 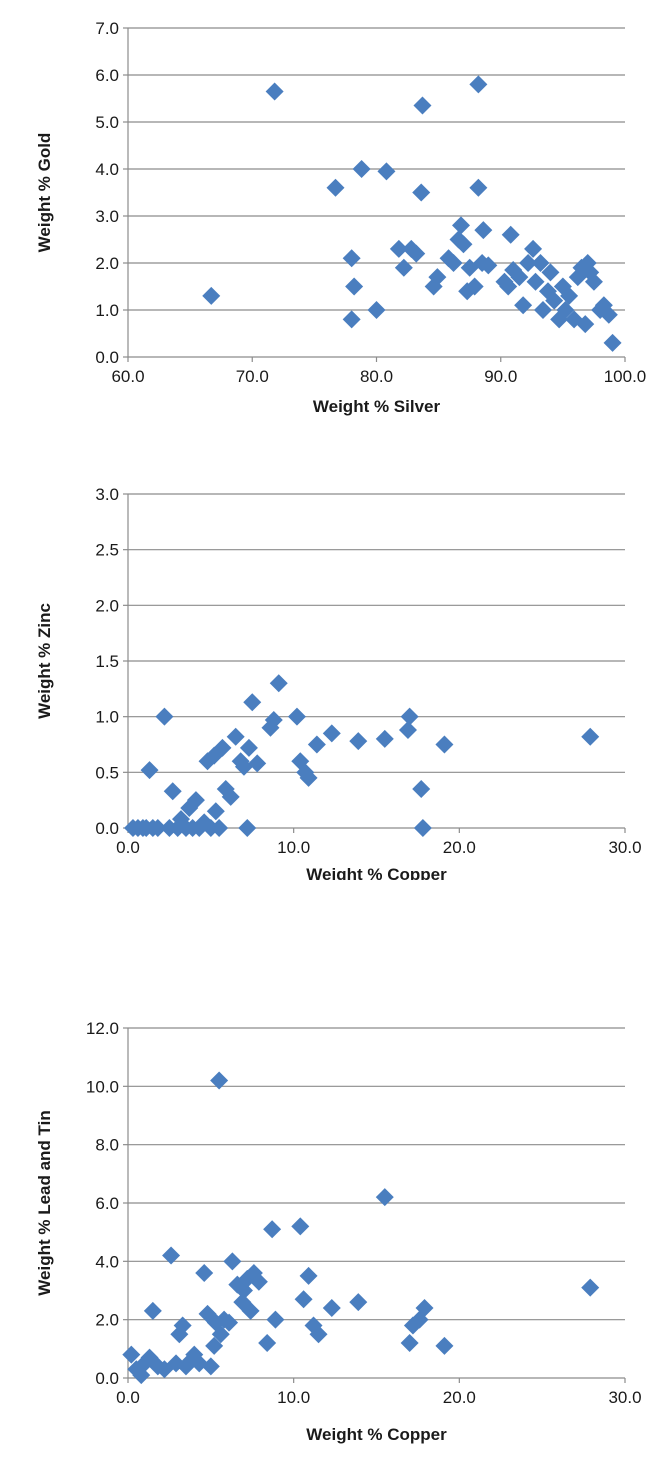 I want to click on y-tick-label: 7.0, so click(x=107, y=28).